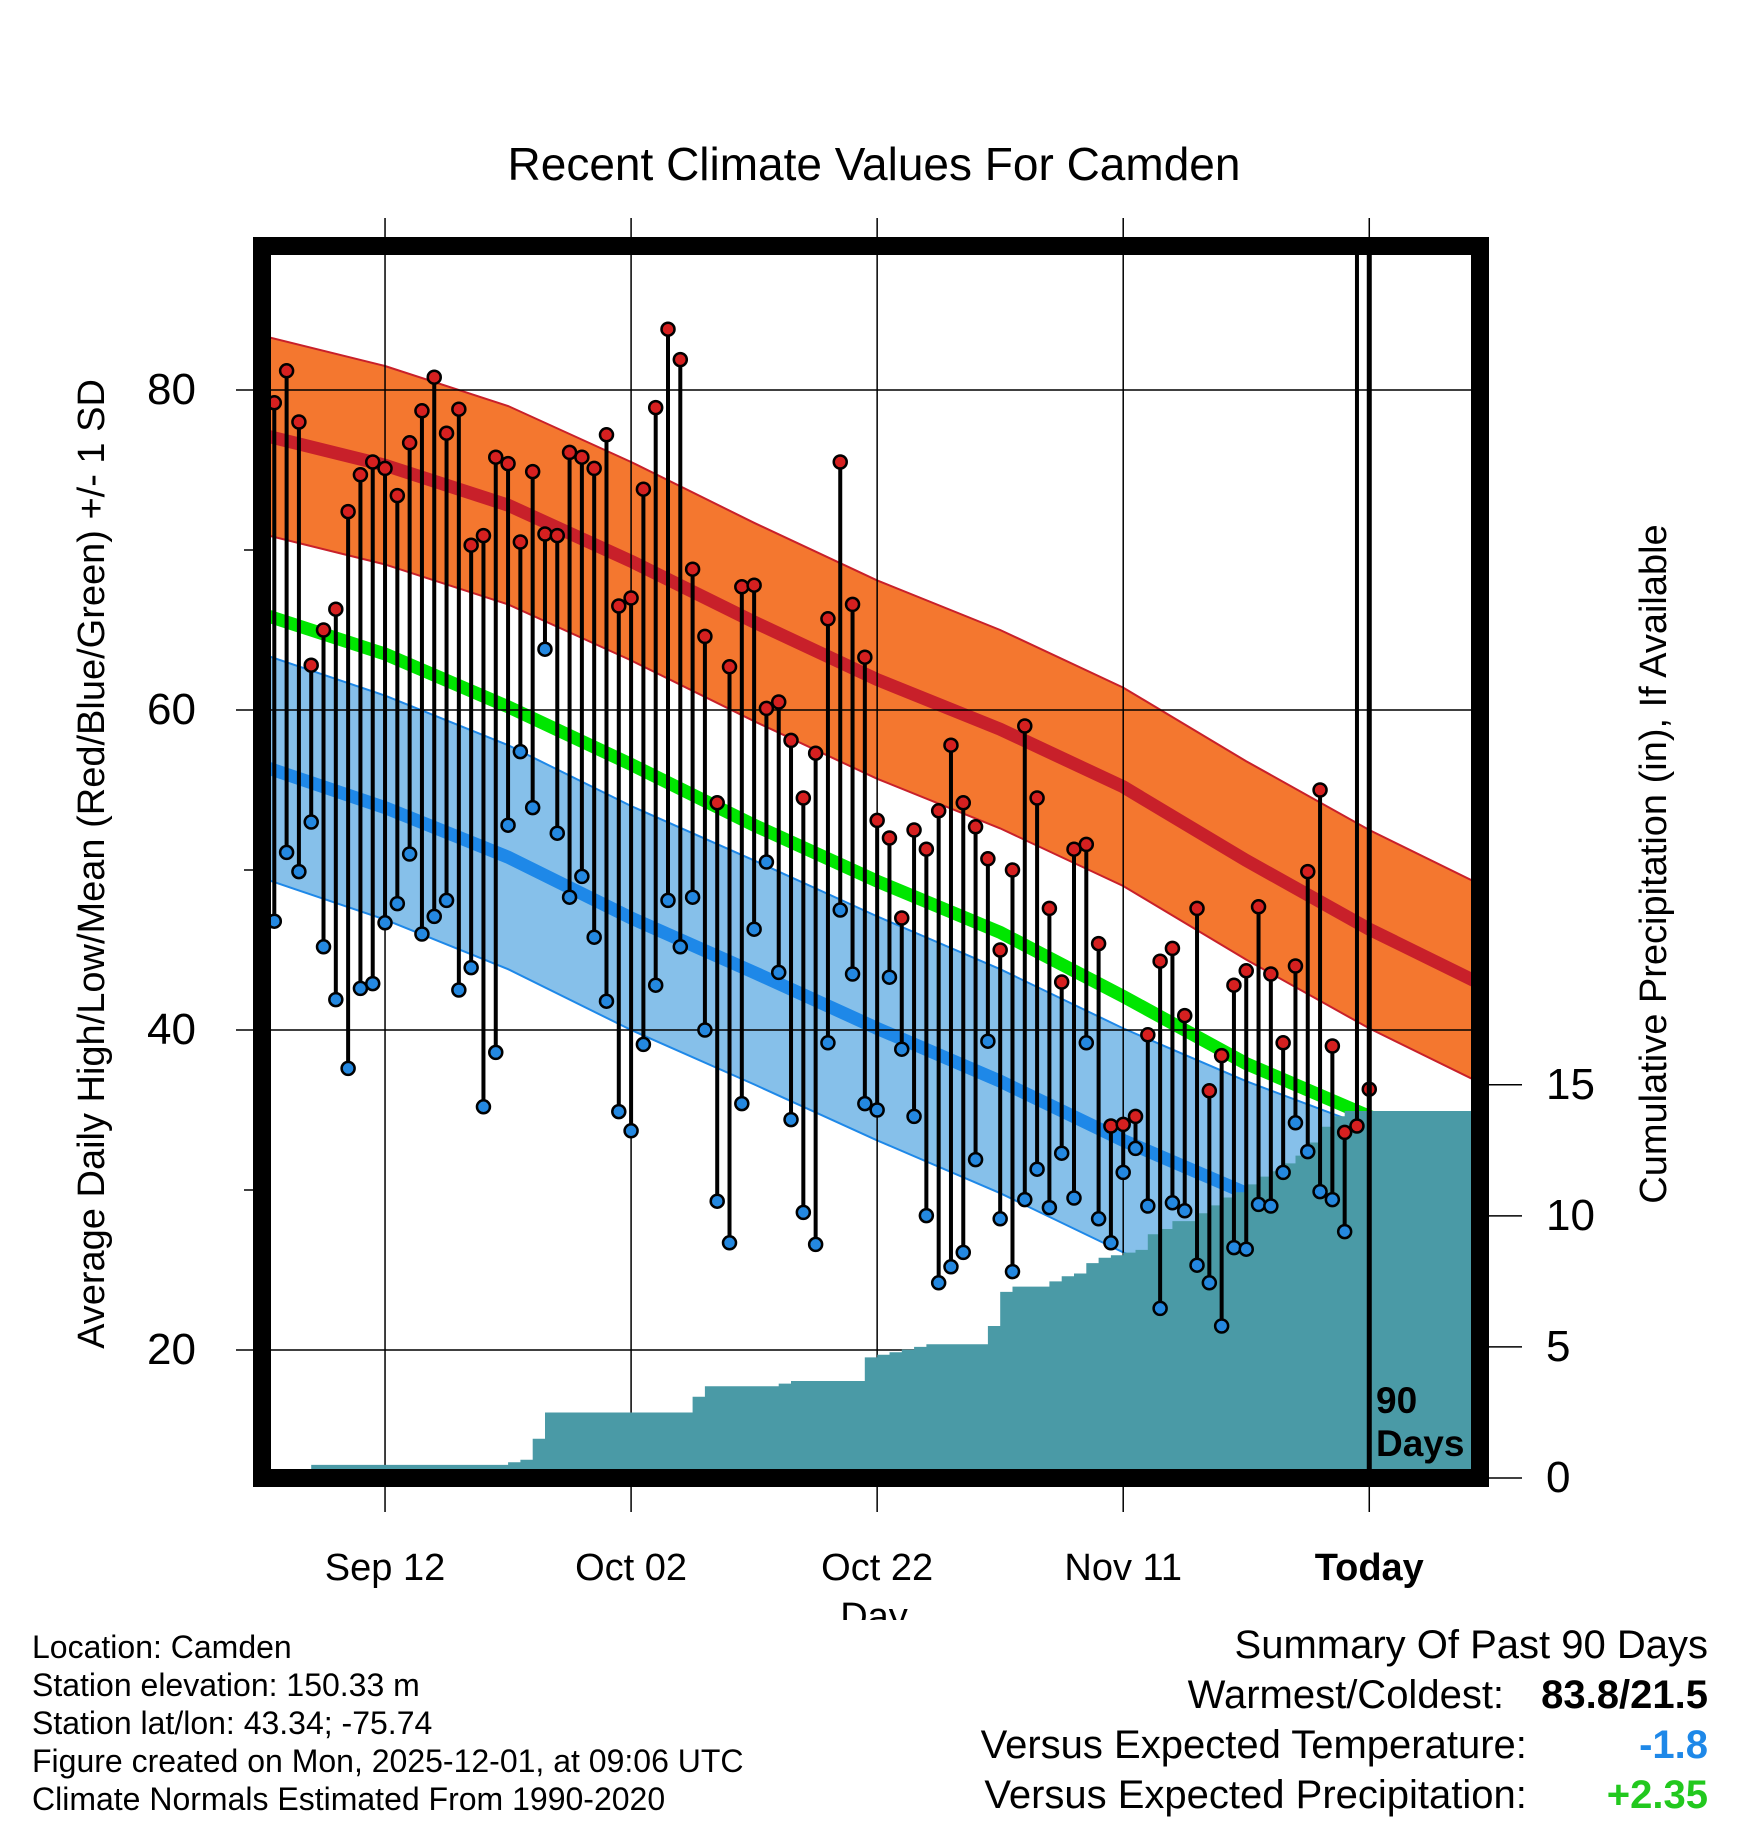 The width and height of the screenshot is (1748, 1828). Describe the element at coordinates (1624, 1695) in the screenshot. I see `warmest-coldest-value: 83.8/21.5` at that location.